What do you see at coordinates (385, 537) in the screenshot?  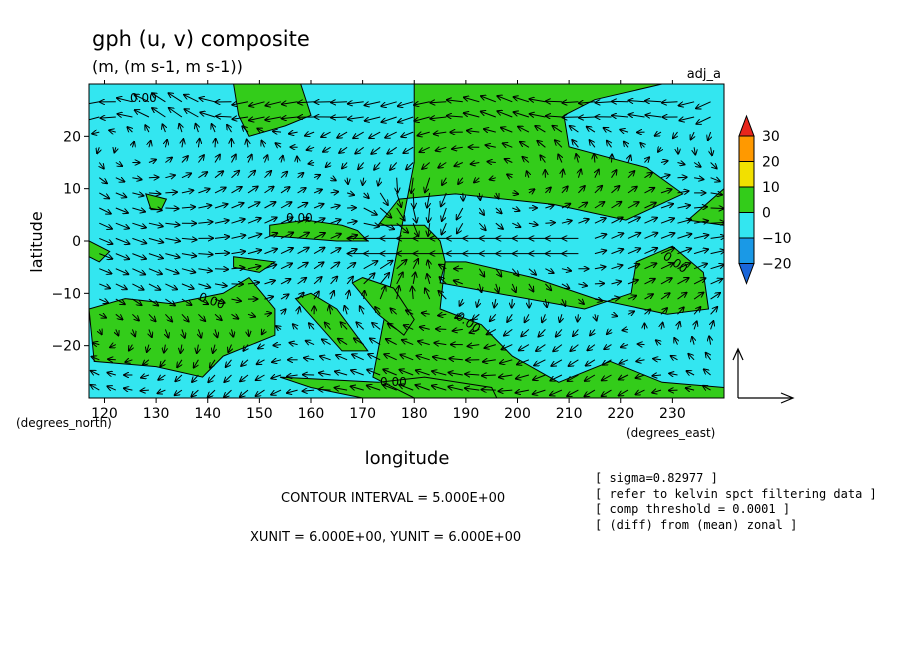 I see `unit-scale-text: XUNIT = 6.000E+00, YUNIT = 6.000E+00` at bounding box center [385, 537].